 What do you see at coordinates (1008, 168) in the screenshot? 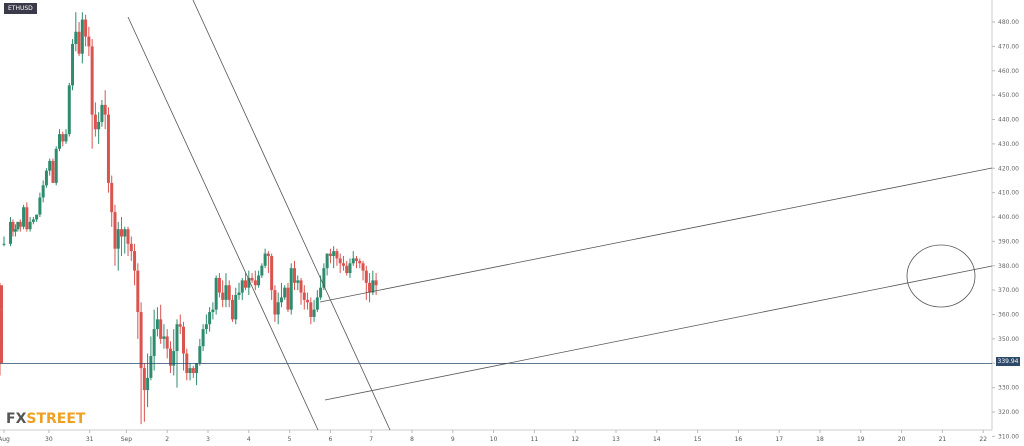
I see `y-tick-label: 420.00` at bounding box center [1008, 168].